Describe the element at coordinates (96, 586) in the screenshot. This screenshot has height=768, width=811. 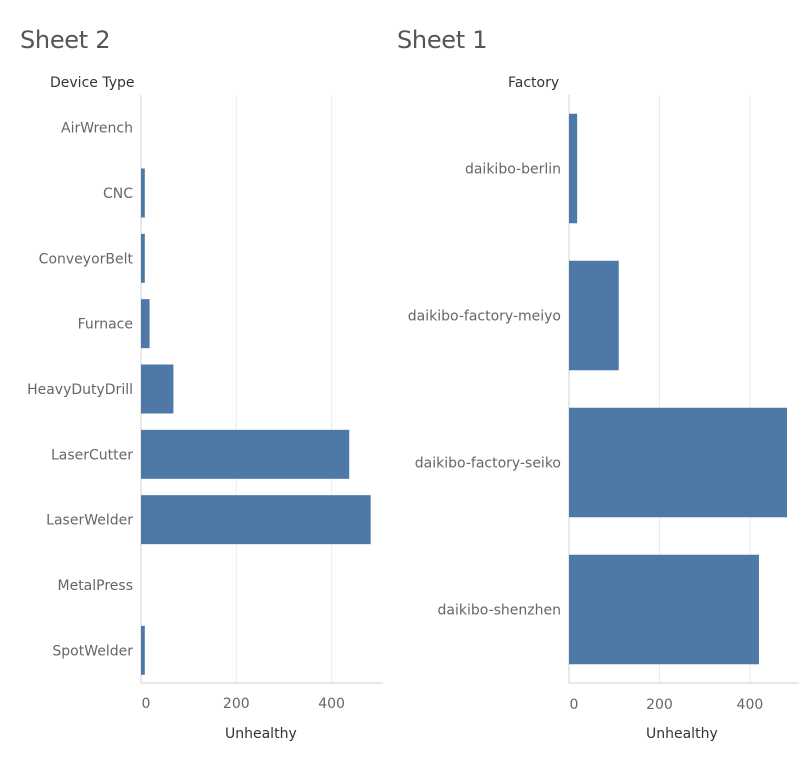
I see `device-category-label: MetalPress` at that location.